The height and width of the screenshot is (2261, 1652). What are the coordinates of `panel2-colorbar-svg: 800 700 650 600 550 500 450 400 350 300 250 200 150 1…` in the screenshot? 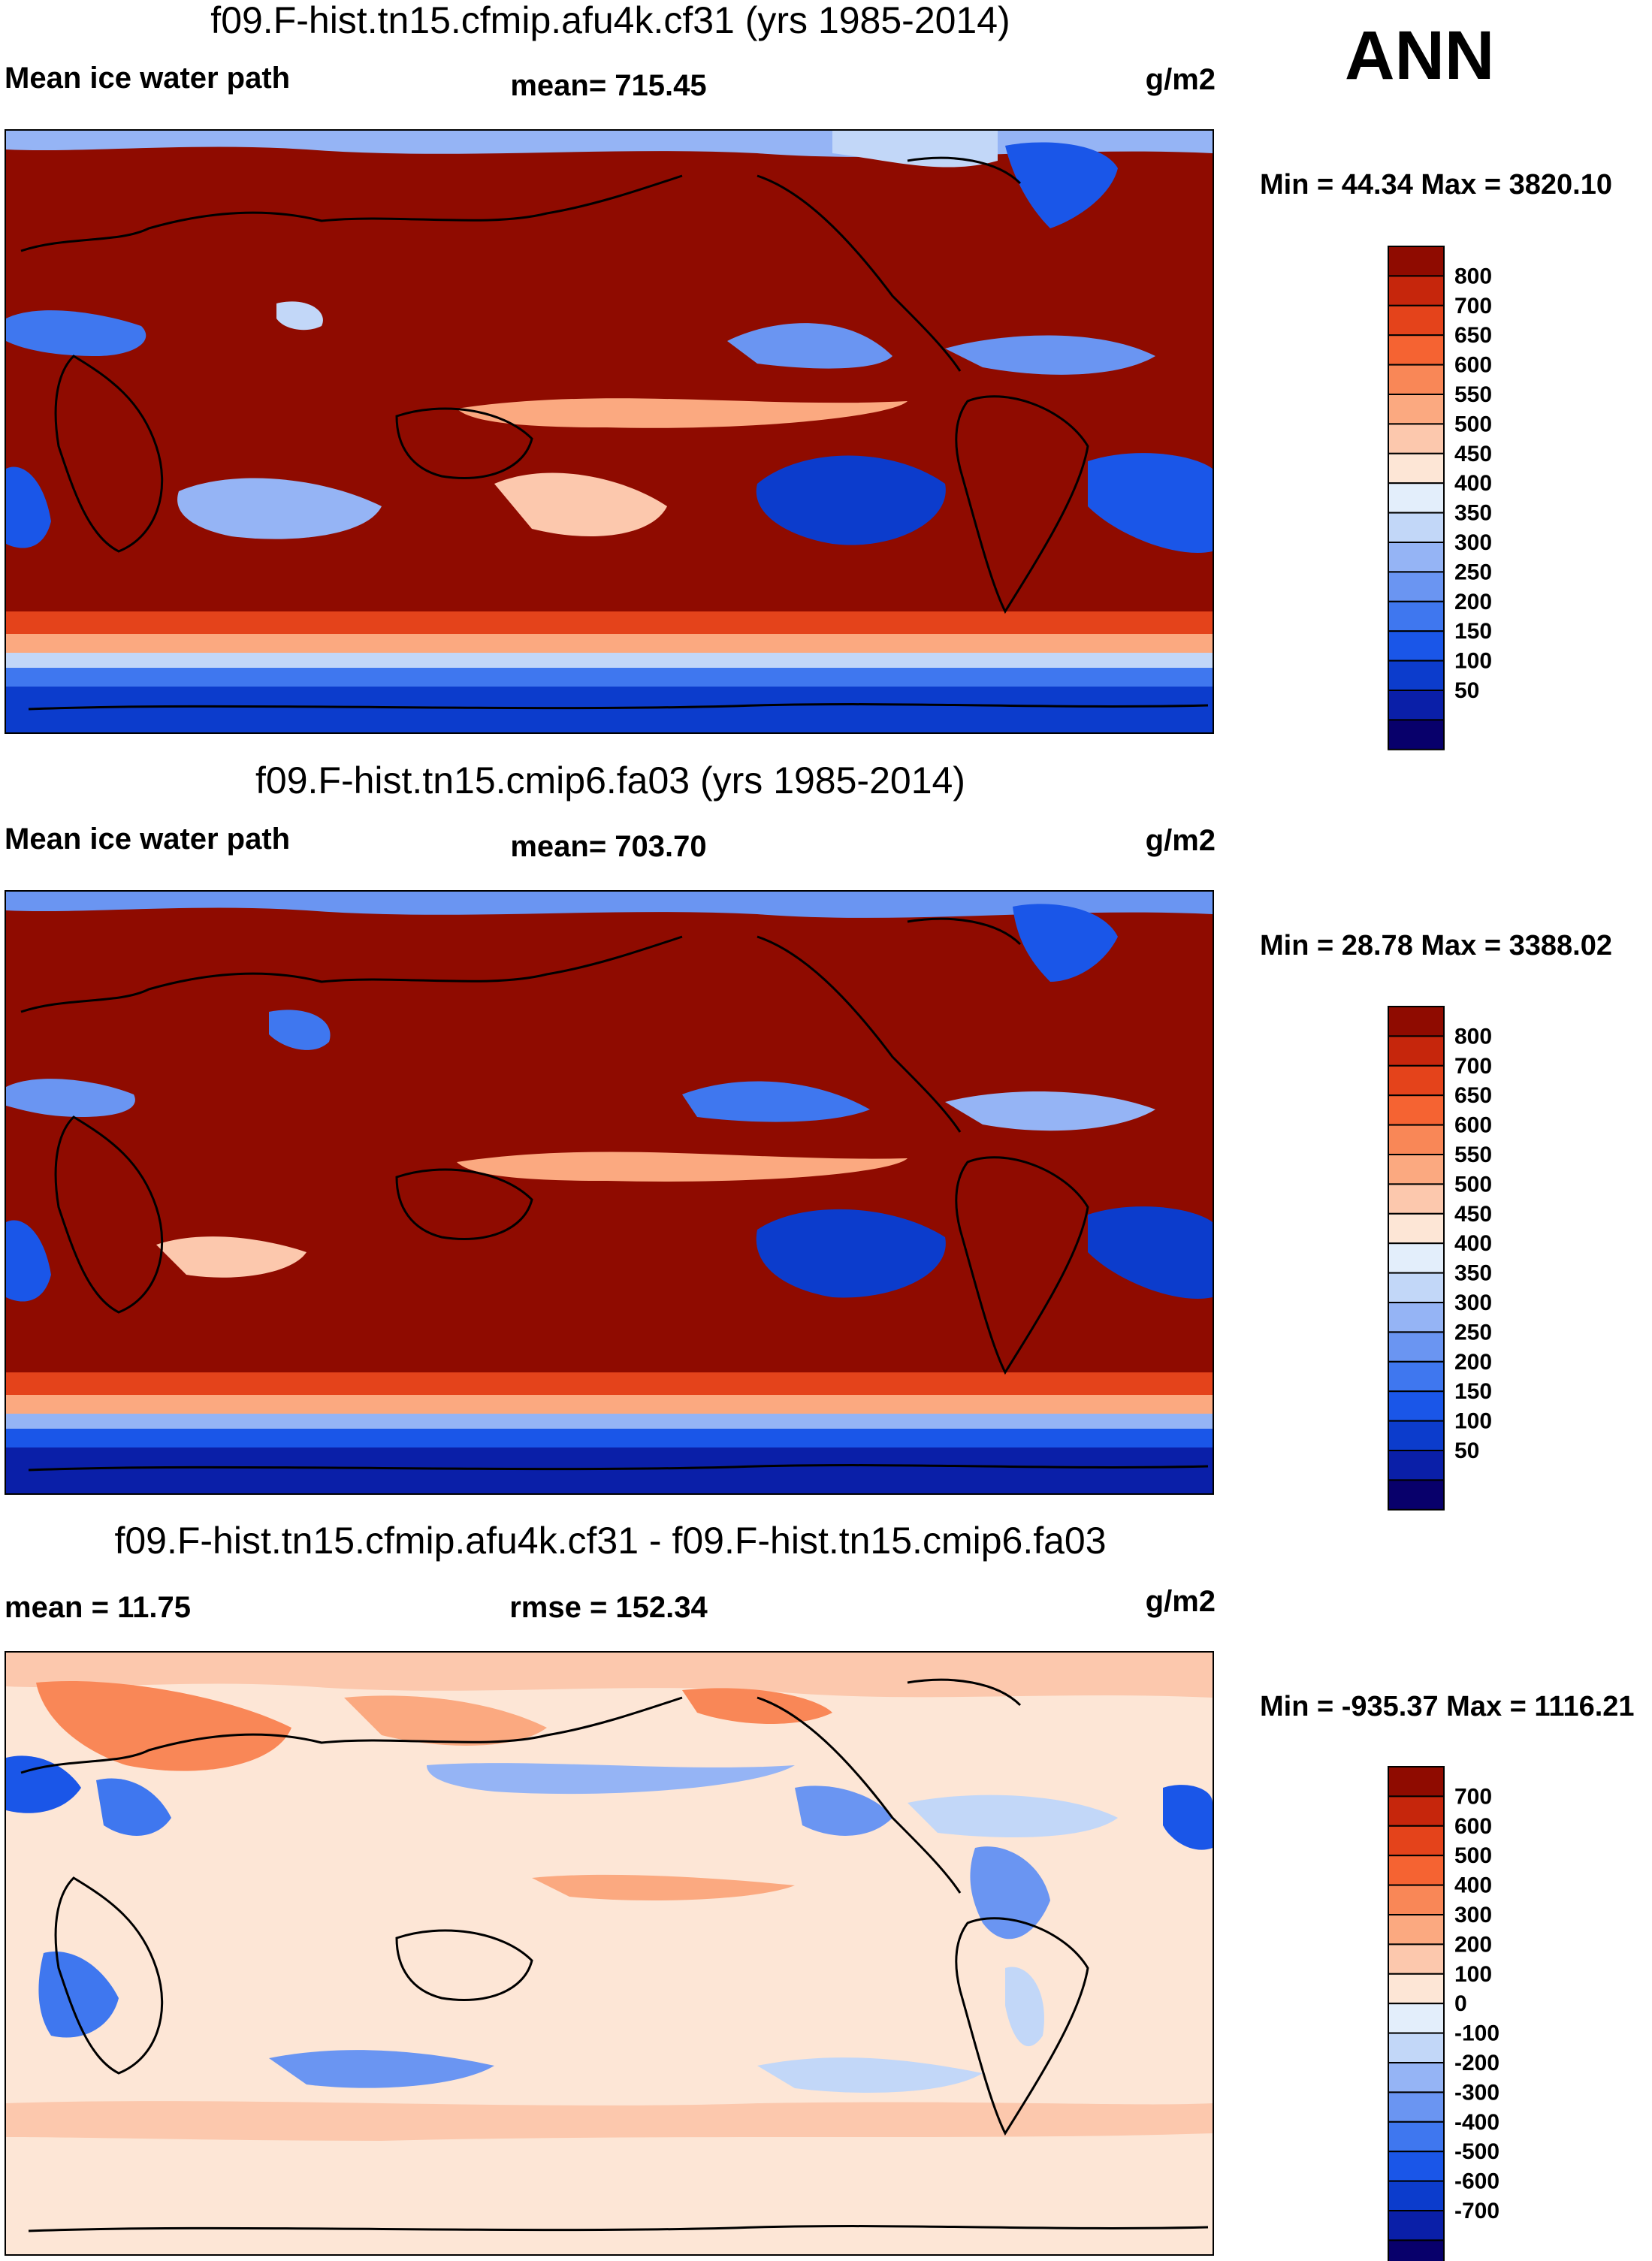 It's located at (1440, 1259).